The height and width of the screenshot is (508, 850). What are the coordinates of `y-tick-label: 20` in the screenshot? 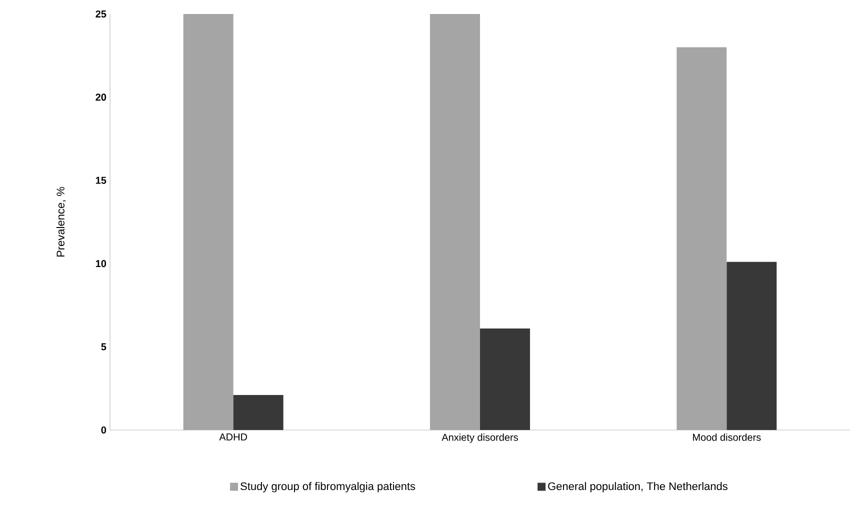 It's located at (101, 97).